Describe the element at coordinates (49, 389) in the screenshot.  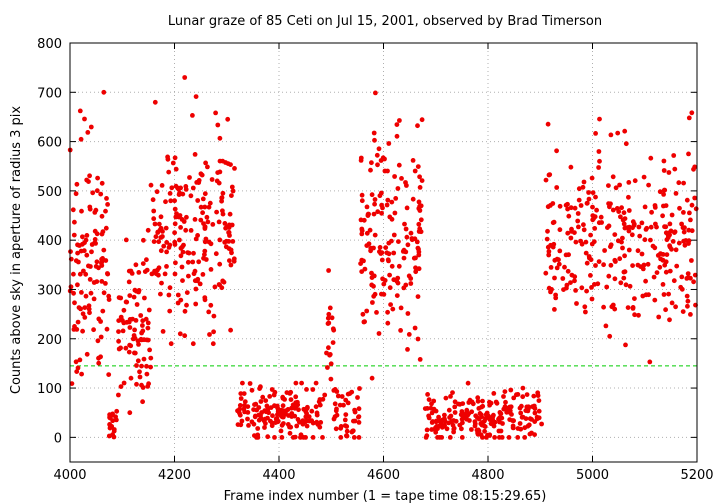
I see `y-tick-label: 100` at that location.